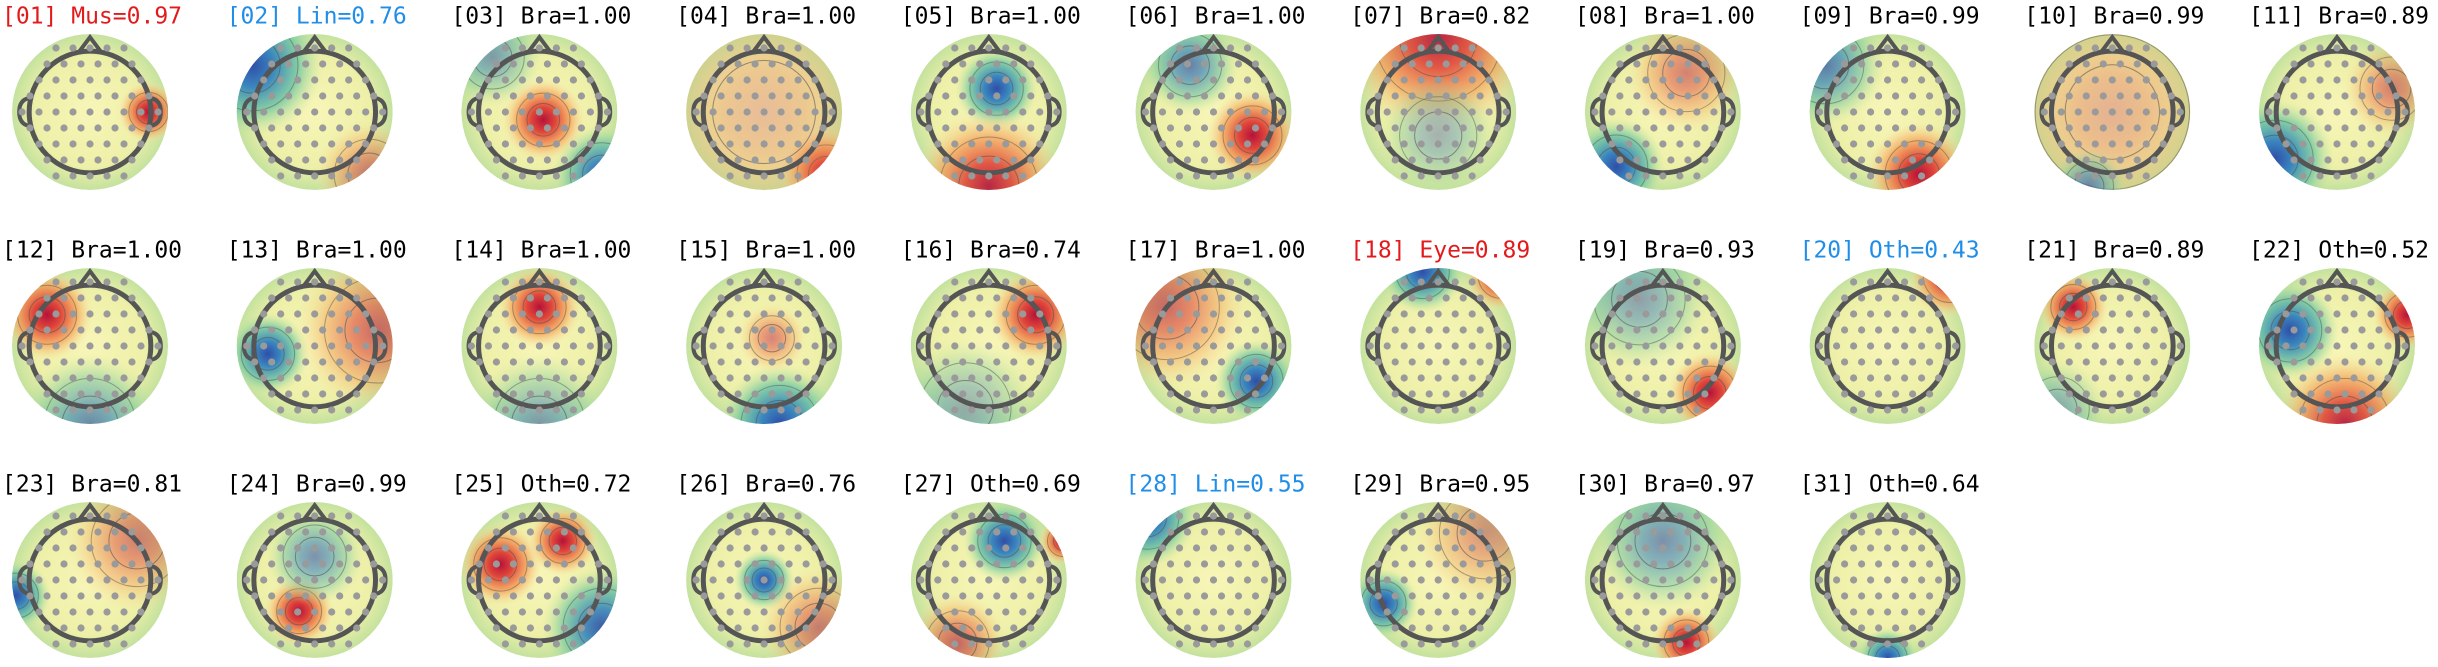 This screenshot has height=667, width=2438. Describe the element at coordinates (317, 97) in the screenshot. I see `topomap: [02] Lin=0.76` at that location.